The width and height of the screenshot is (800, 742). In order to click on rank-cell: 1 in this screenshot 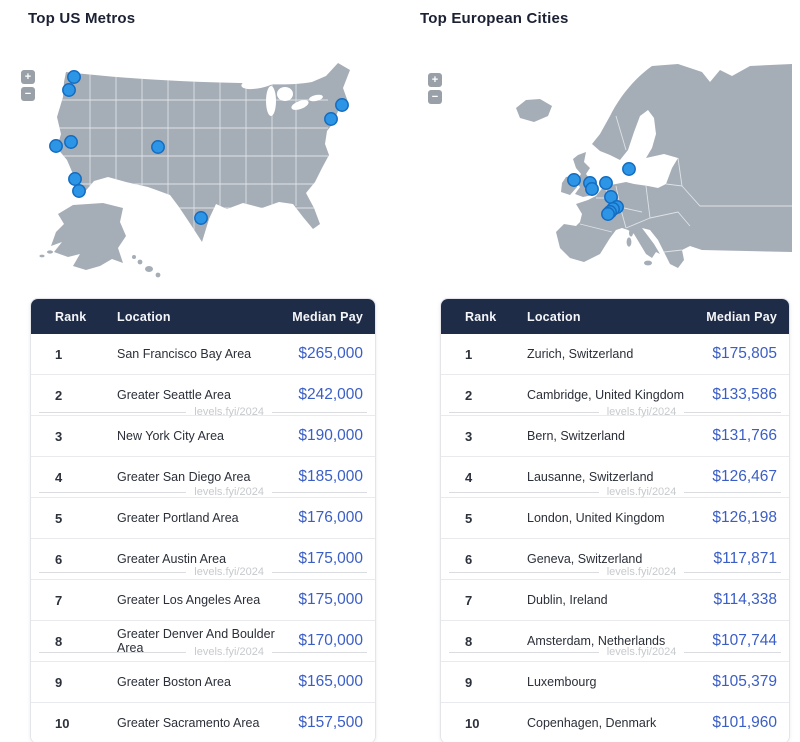, I will do `click(59, 354)`.